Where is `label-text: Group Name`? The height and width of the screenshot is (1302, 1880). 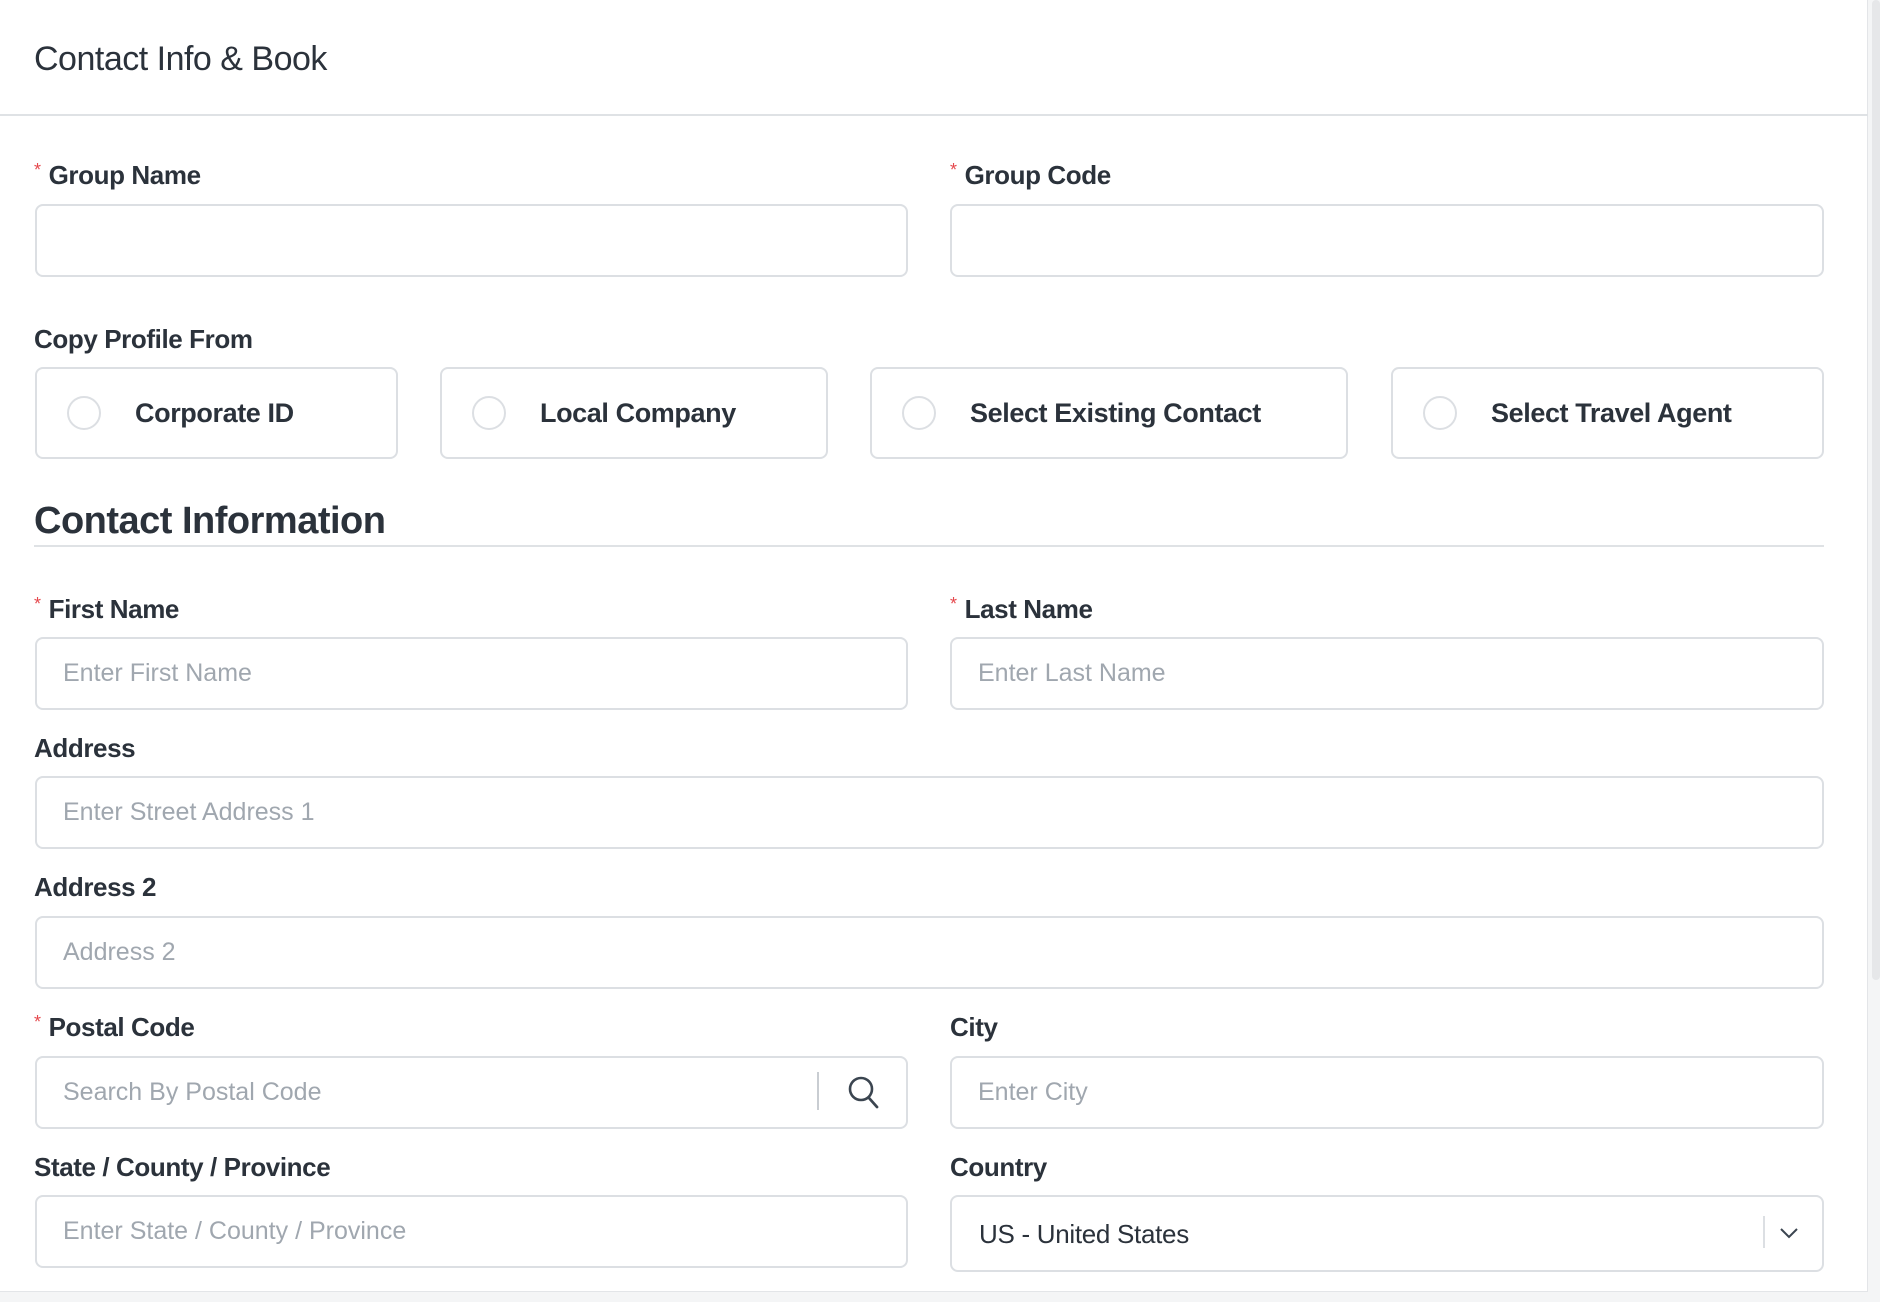
label-text: Group Name is located at coordinates (124, 175).